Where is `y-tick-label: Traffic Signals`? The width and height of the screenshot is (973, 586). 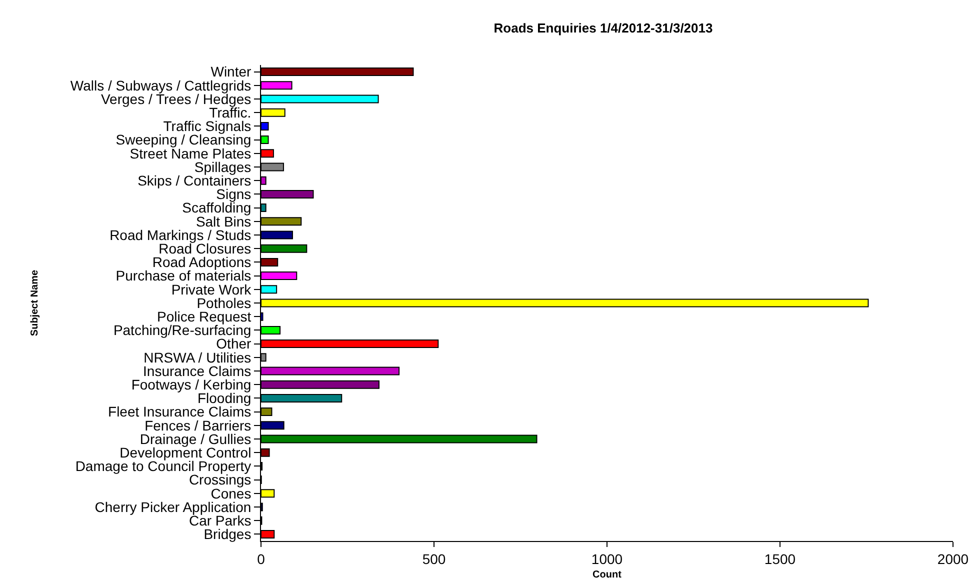 y-tick-label: Traffic Signals is located at coordinates (207, 126).